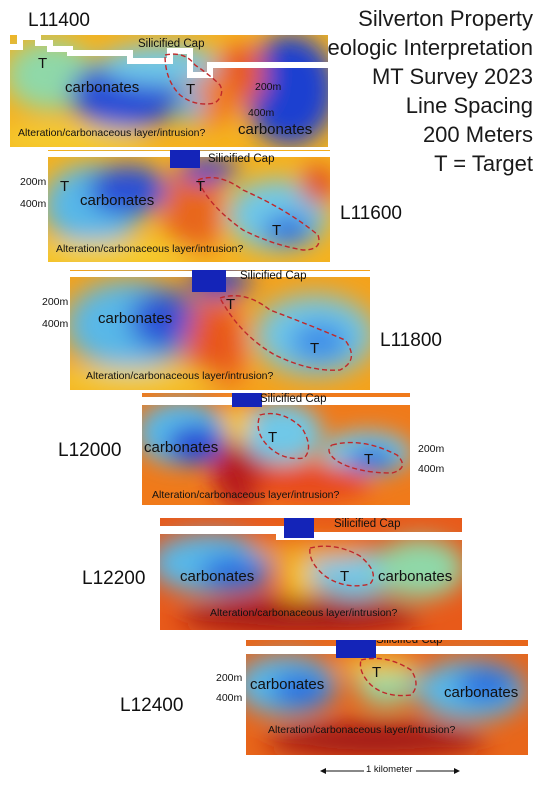 This screenshot has height=800, width=545. I want to click on resistivity-section-l12400, so click(387, 697).